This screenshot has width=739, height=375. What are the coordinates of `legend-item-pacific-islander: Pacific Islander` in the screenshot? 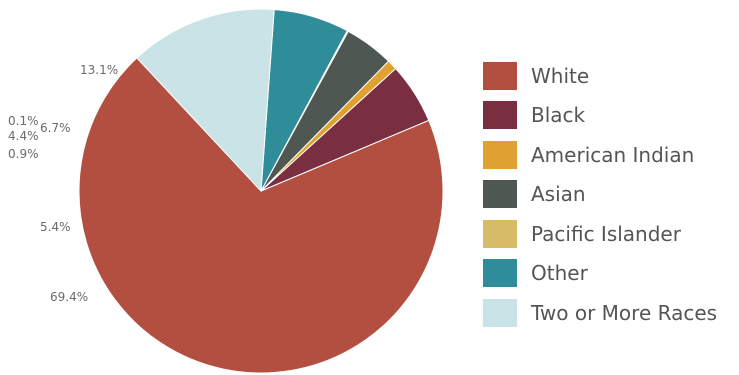 It's located at (600, 234).